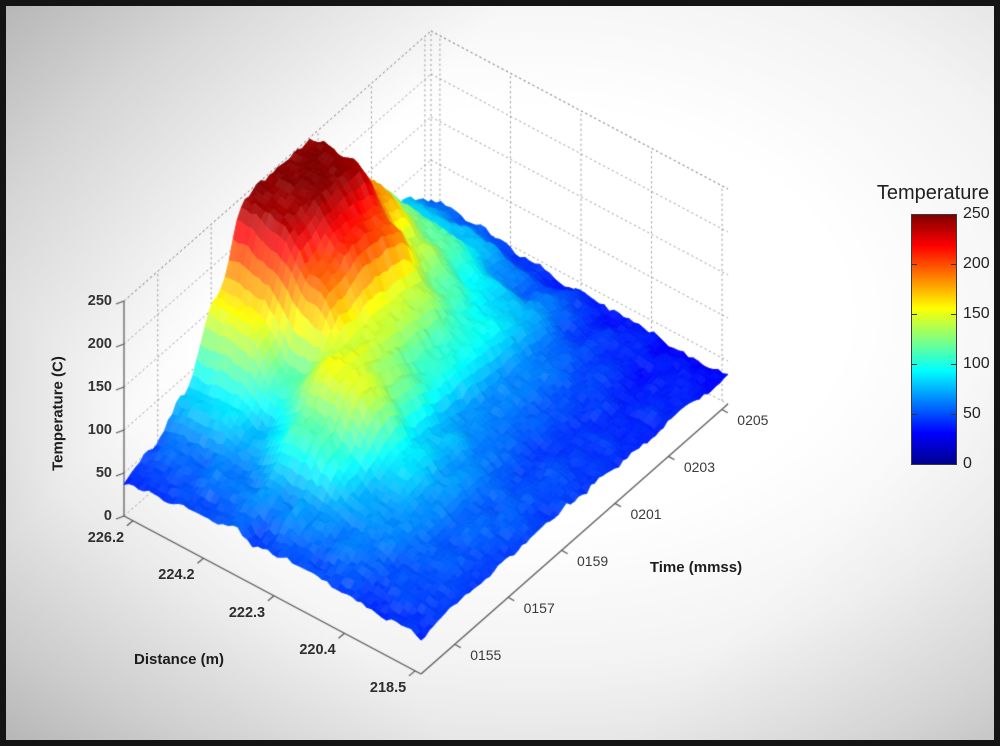 This screenshot has height=746, width=1000. Describe the element at coordinates (753, 420) in the screenshot. I see `time-tick-label: 0205` at that location.